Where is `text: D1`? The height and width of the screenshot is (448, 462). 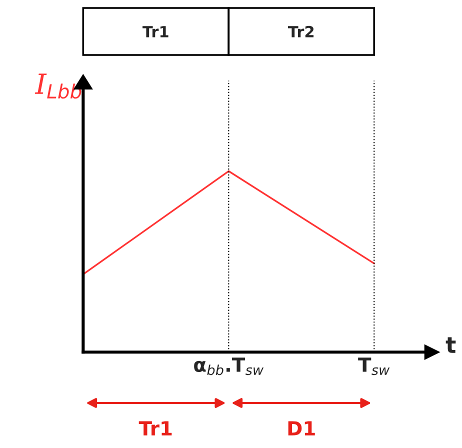 text: D1 is located at coordinates (301, 428).